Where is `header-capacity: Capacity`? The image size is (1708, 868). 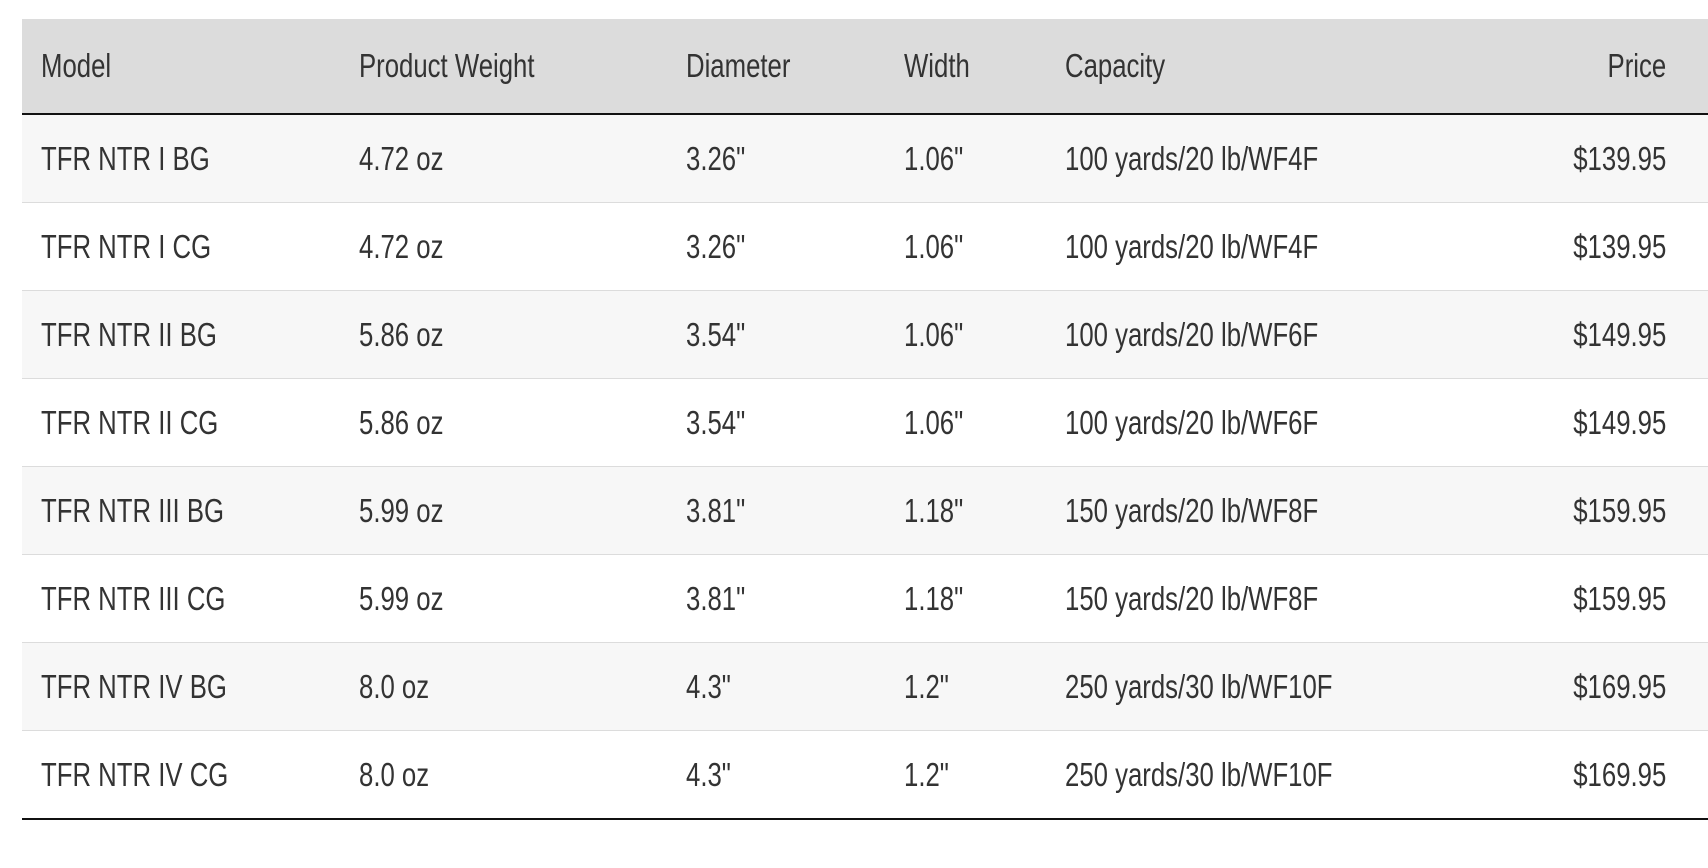
header-capacity: Capacity is located at coordinates (1115, 65).